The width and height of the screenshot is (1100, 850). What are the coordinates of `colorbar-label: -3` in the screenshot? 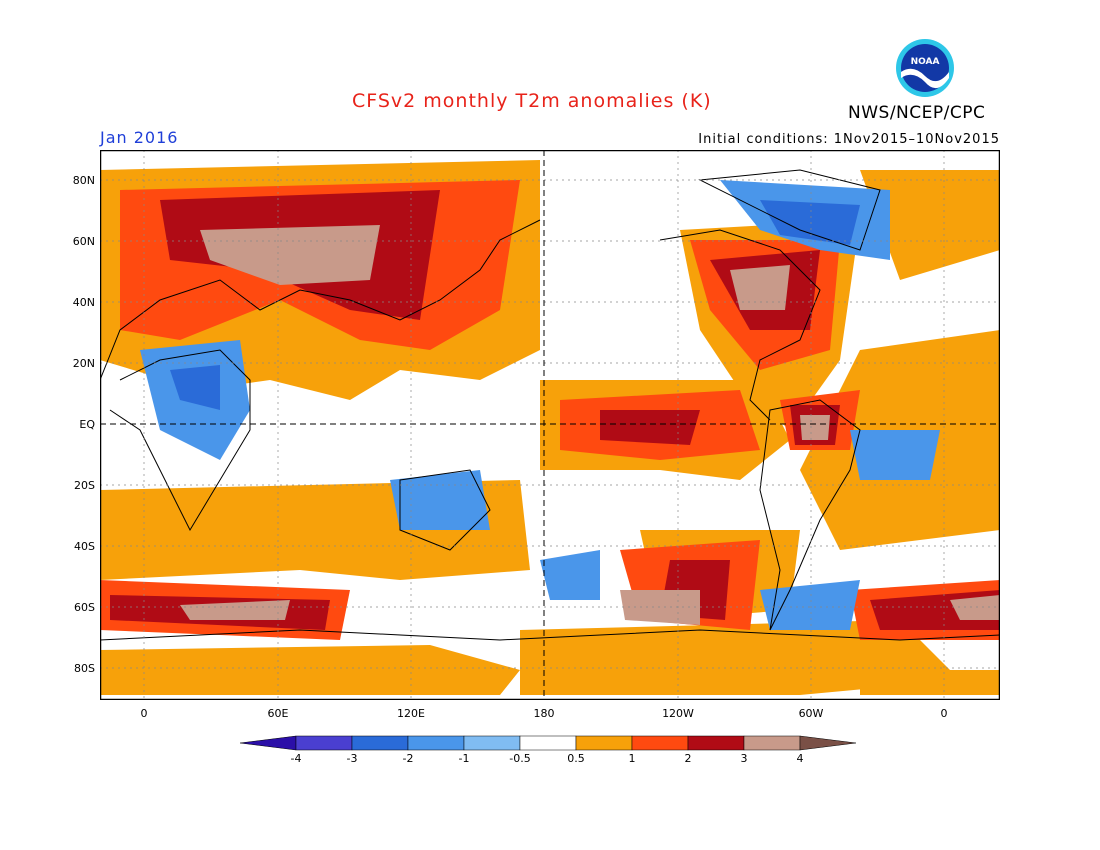 It's located at (352, 758).